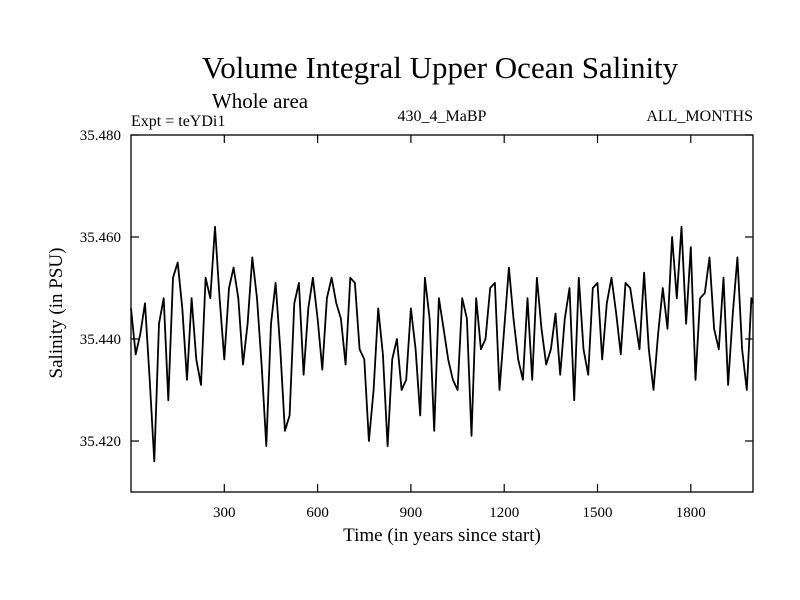  Describe the element at coordinates (440, 67) in the screenshot. I see `chart-title: Volume Integral Upper Ocean Salinity` at that location.